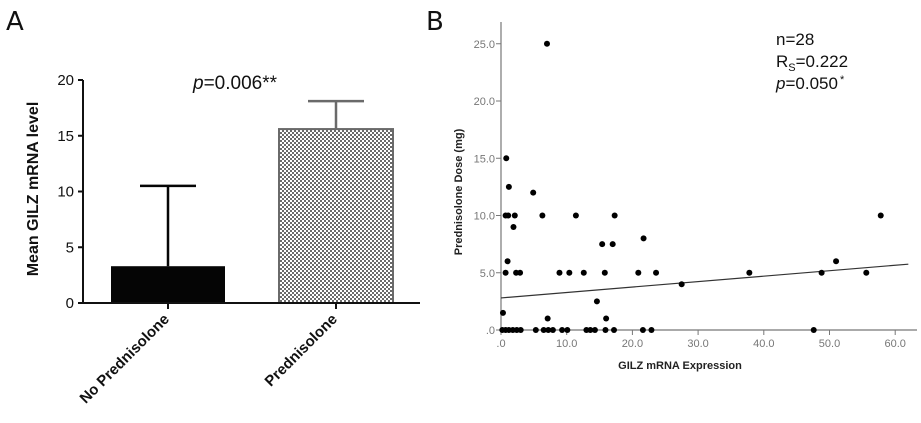  Describe the element at coordinates (484, 217) in the screenshot. I see `y-tick-label: 10.0` at that location.